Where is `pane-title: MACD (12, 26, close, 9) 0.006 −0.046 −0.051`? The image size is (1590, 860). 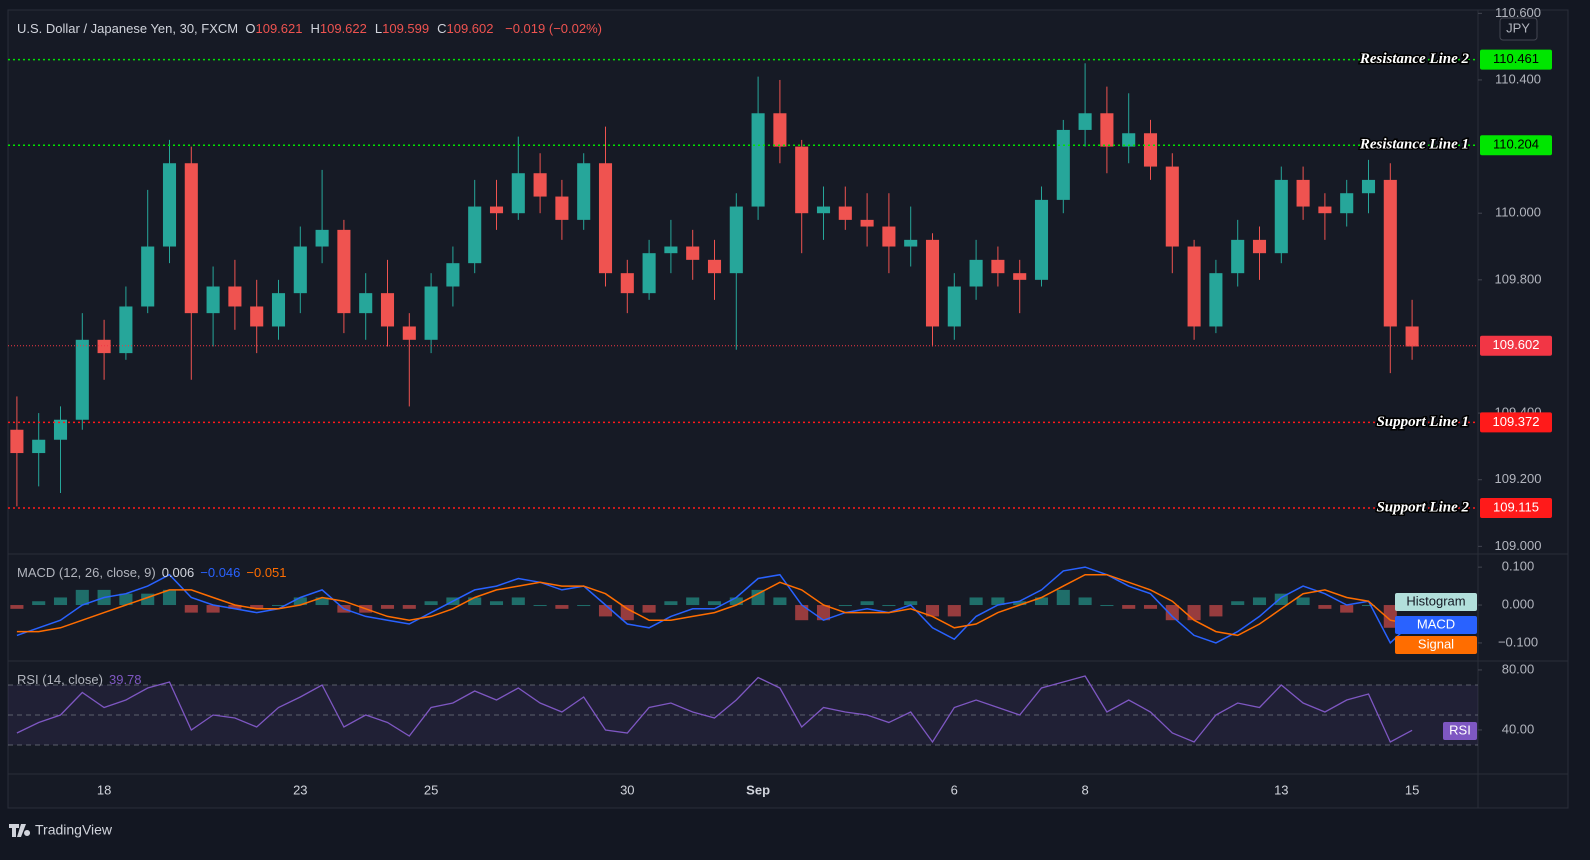
pane-title: MACD (12, 26, close, 9) 0.006 −0.046 −0.051 is located at coordinates (152, 572).